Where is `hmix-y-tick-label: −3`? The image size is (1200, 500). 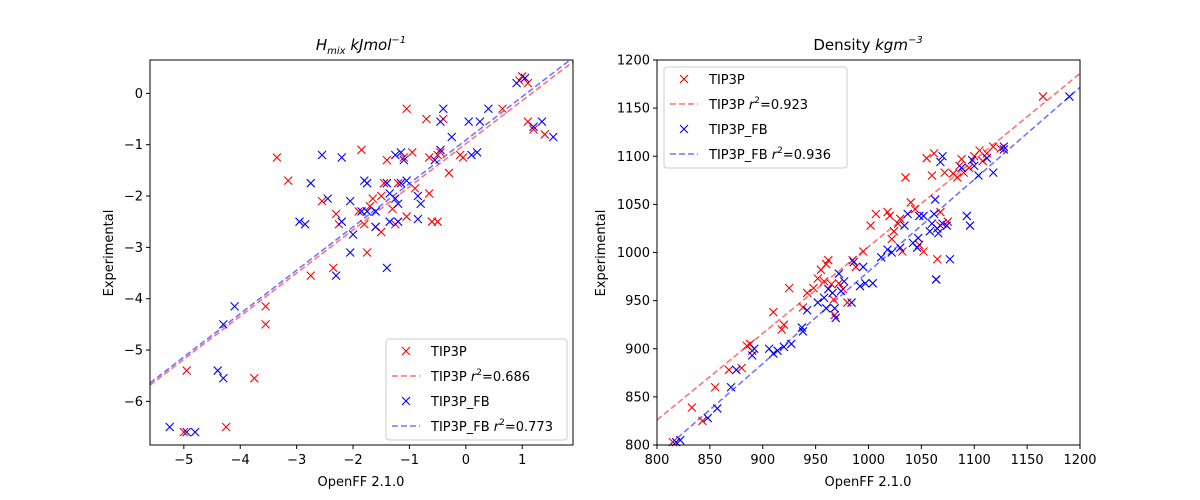 hmix-y-tick-label: −3 is located at coordinates (133, 248).